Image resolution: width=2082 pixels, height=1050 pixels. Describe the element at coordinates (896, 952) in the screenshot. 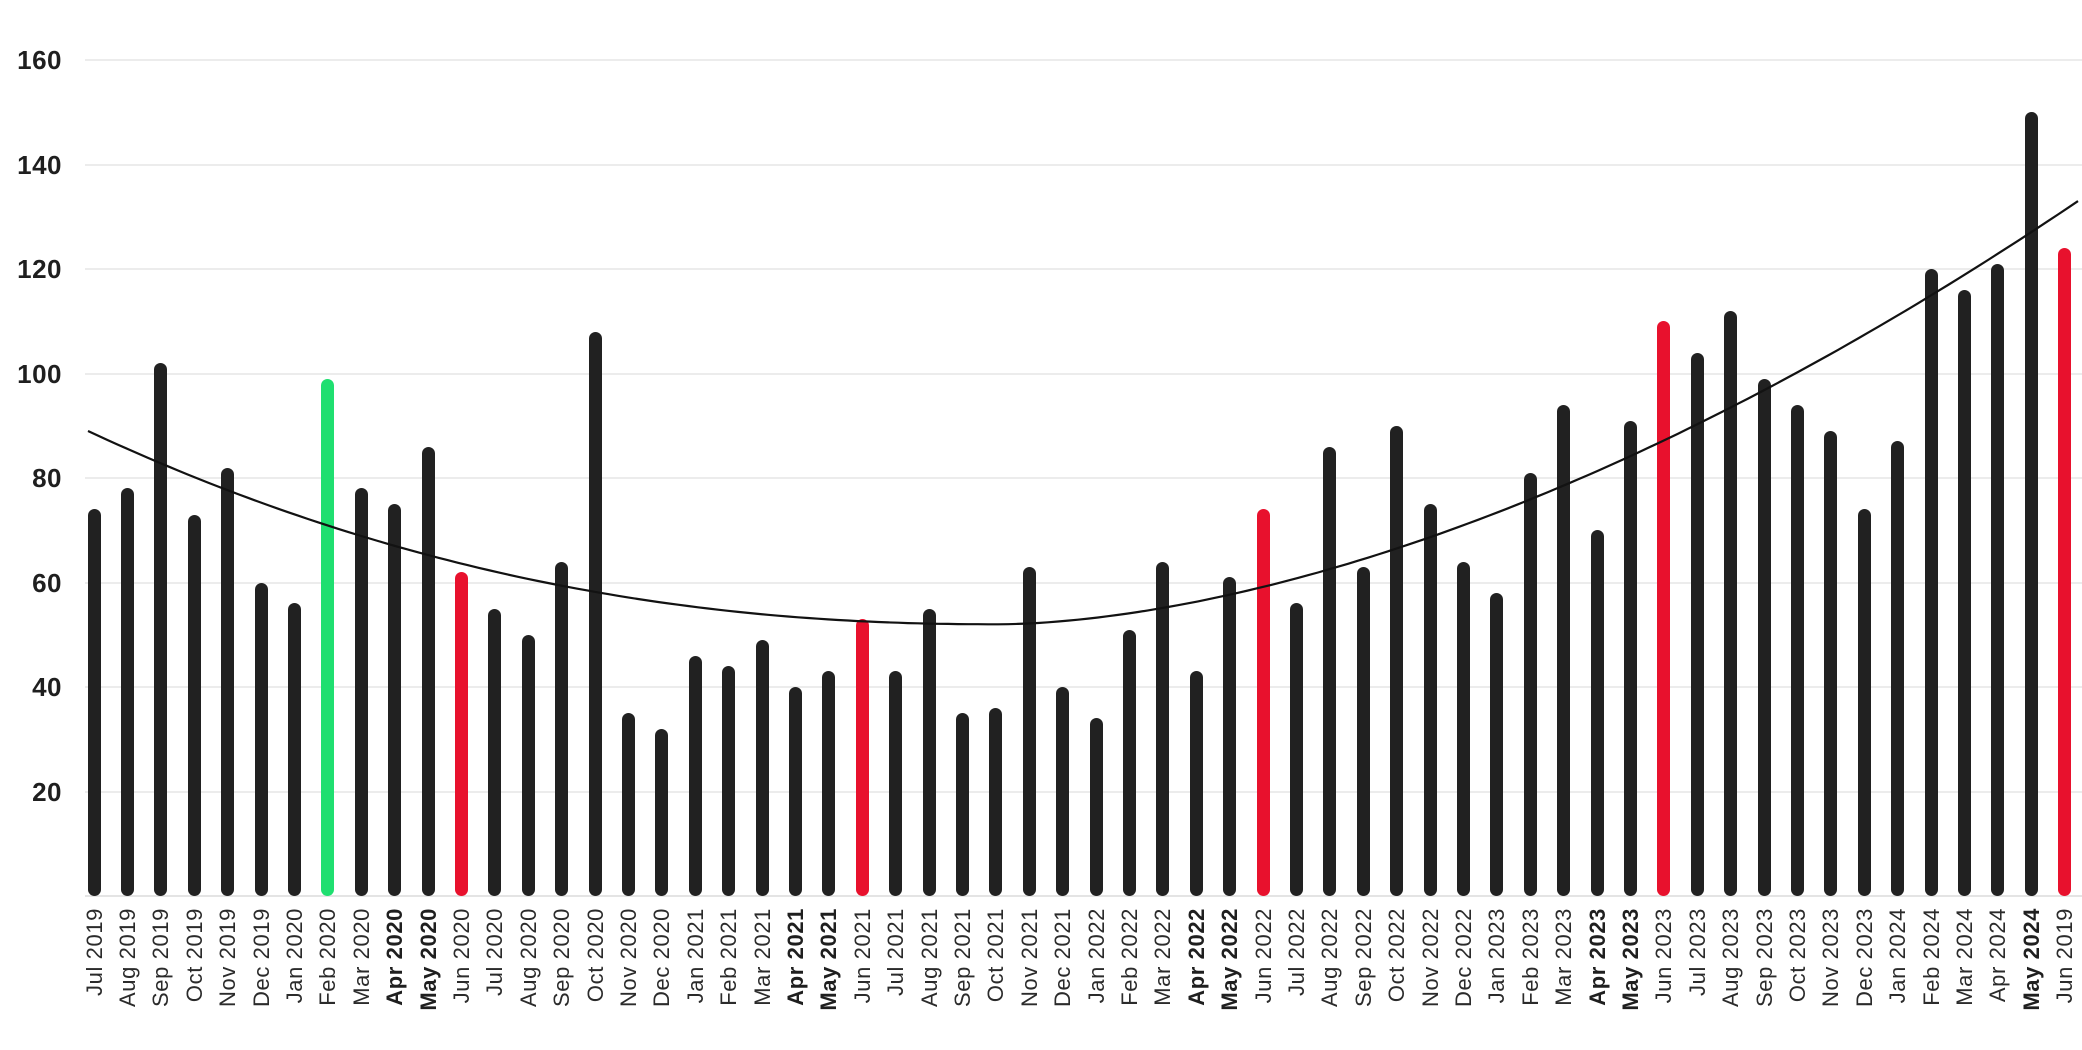

I see `x-axis-label-jul-2021: Jul 2021` at that location.